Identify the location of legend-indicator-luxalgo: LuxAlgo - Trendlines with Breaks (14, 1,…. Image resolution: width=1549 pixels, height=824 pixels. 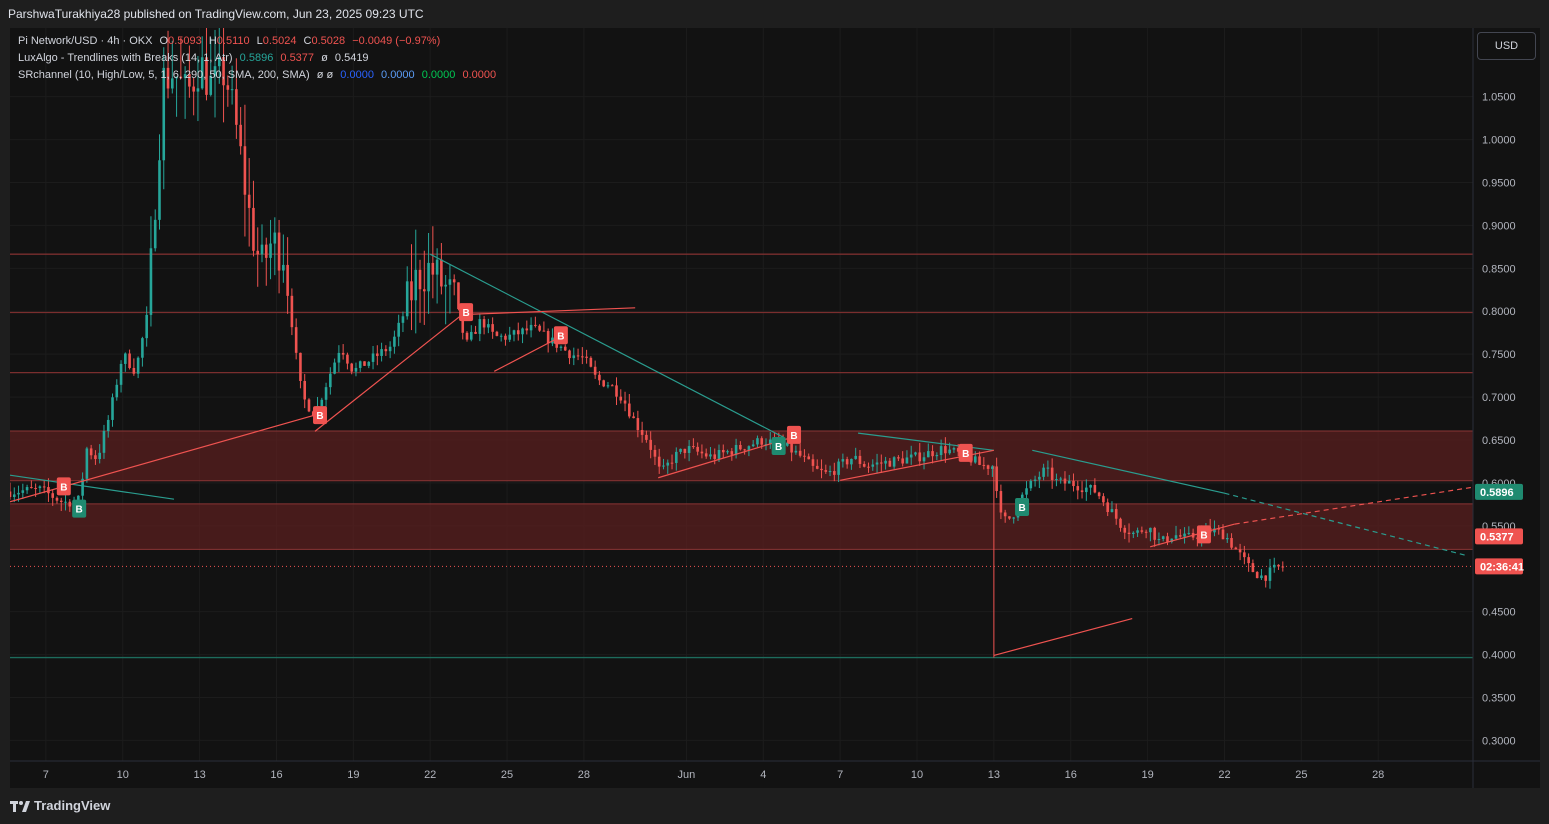
(195, 58).